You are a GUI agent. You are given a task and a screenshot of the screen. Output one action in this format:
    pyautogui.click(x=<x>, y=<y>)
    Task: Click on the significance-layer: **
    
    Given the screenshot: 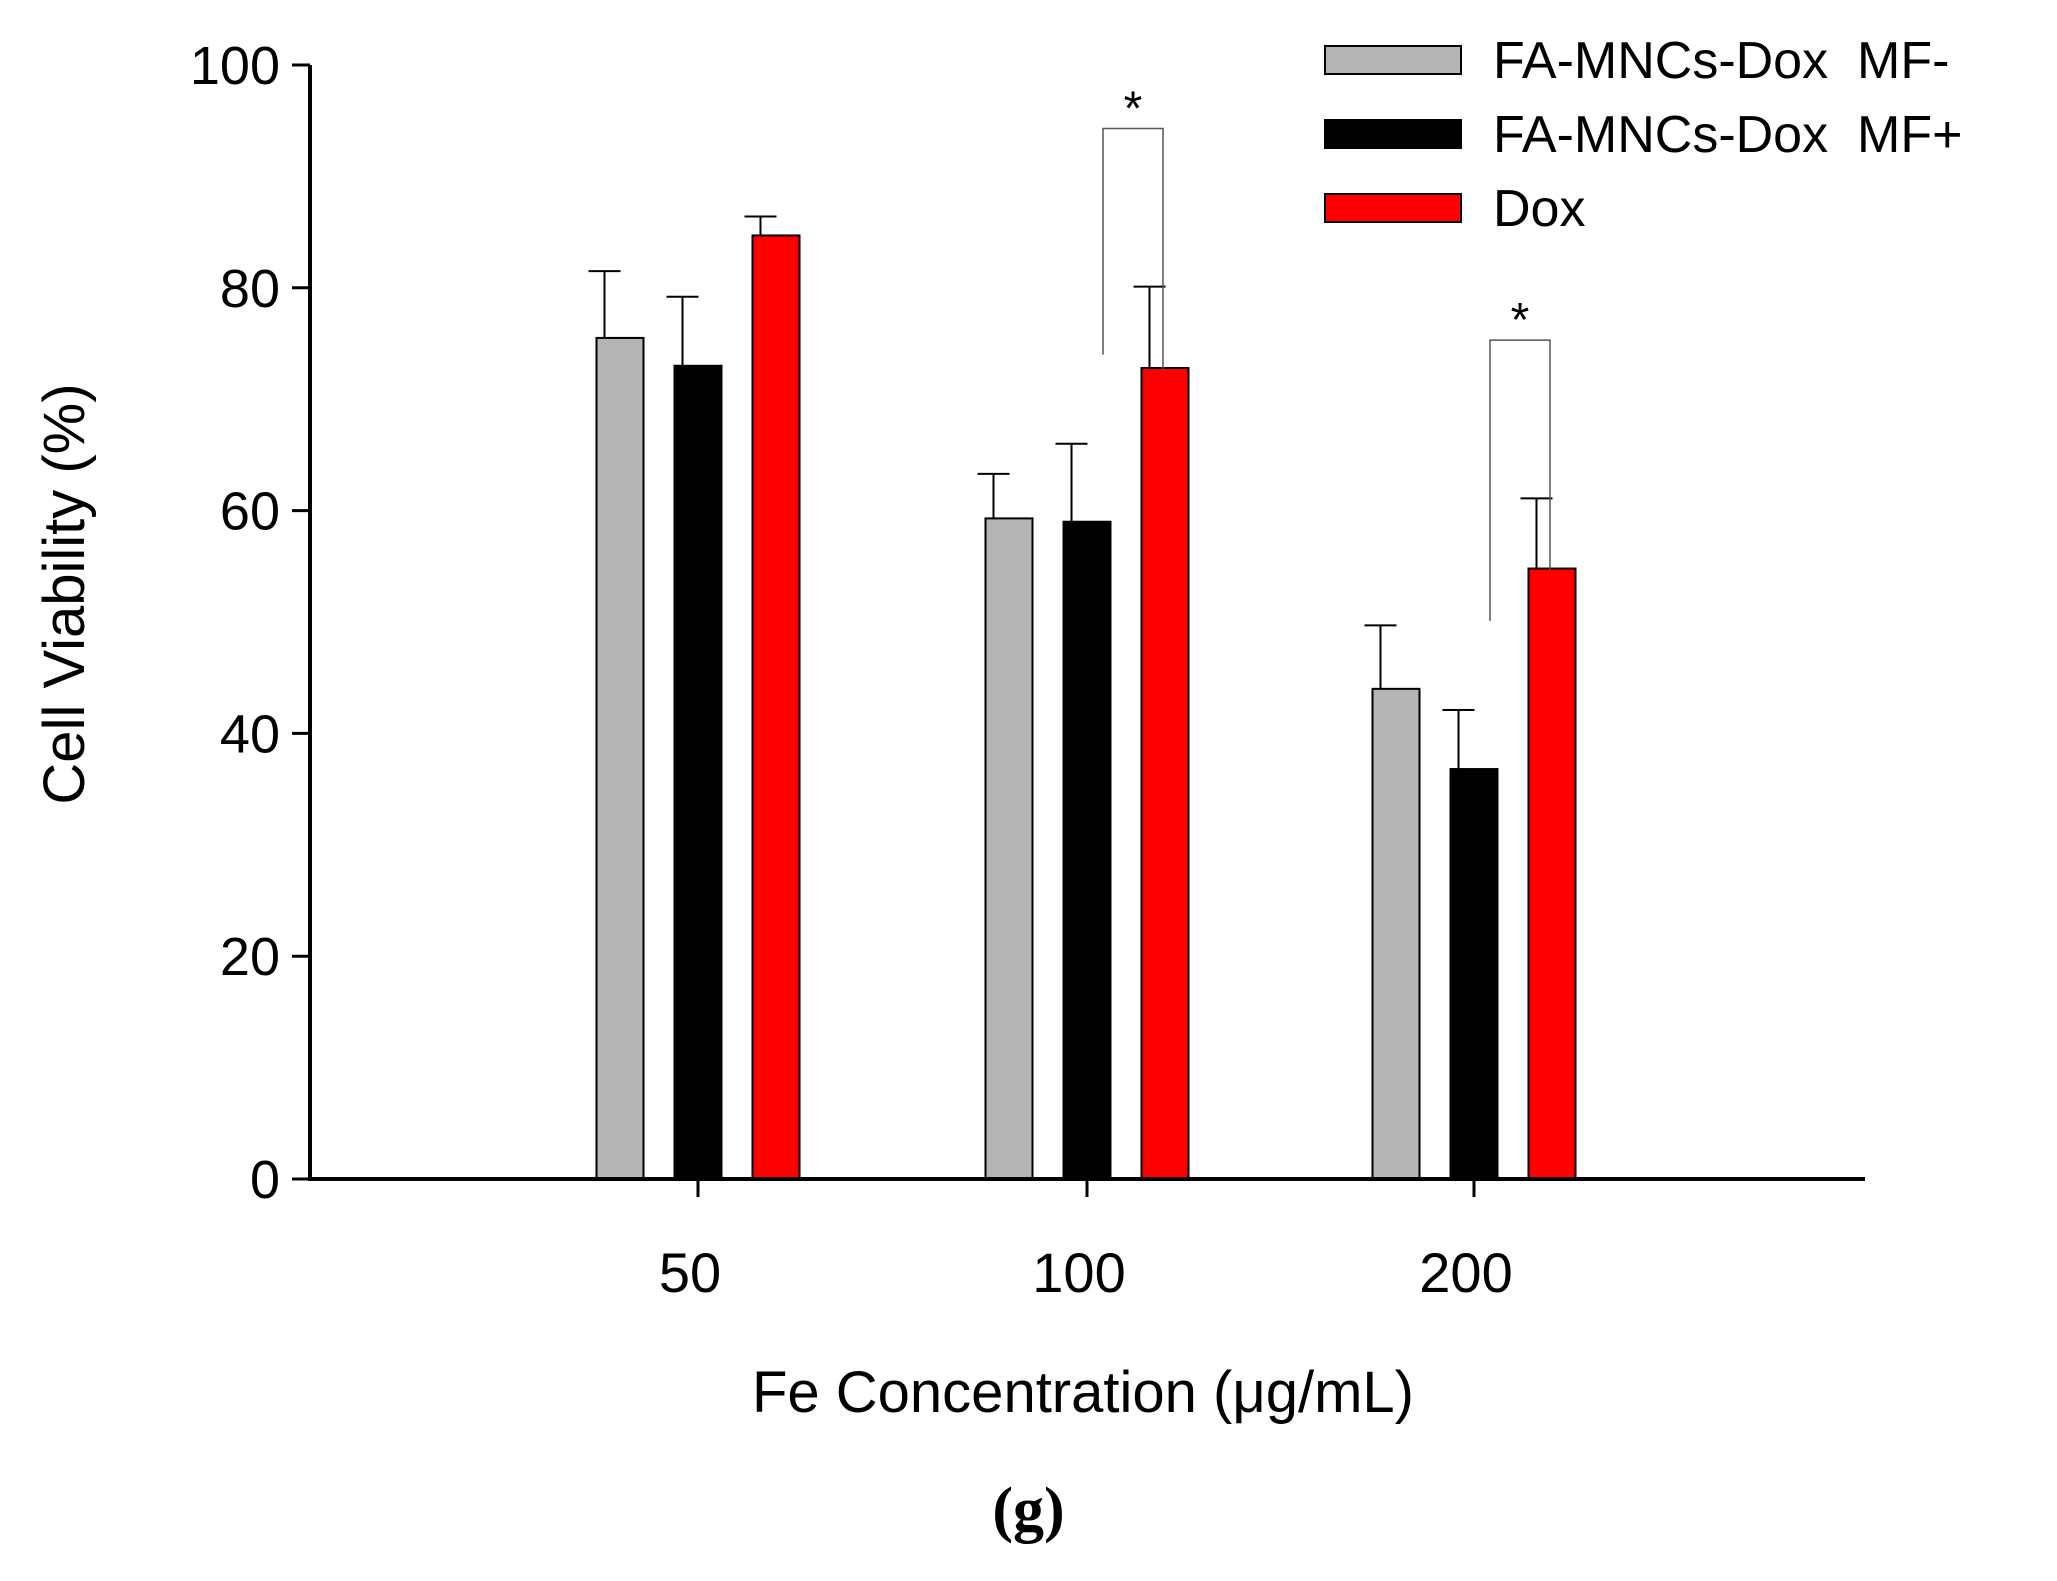 What is the action you would take?
    pyautogui.click(x=1326, y=351)
    